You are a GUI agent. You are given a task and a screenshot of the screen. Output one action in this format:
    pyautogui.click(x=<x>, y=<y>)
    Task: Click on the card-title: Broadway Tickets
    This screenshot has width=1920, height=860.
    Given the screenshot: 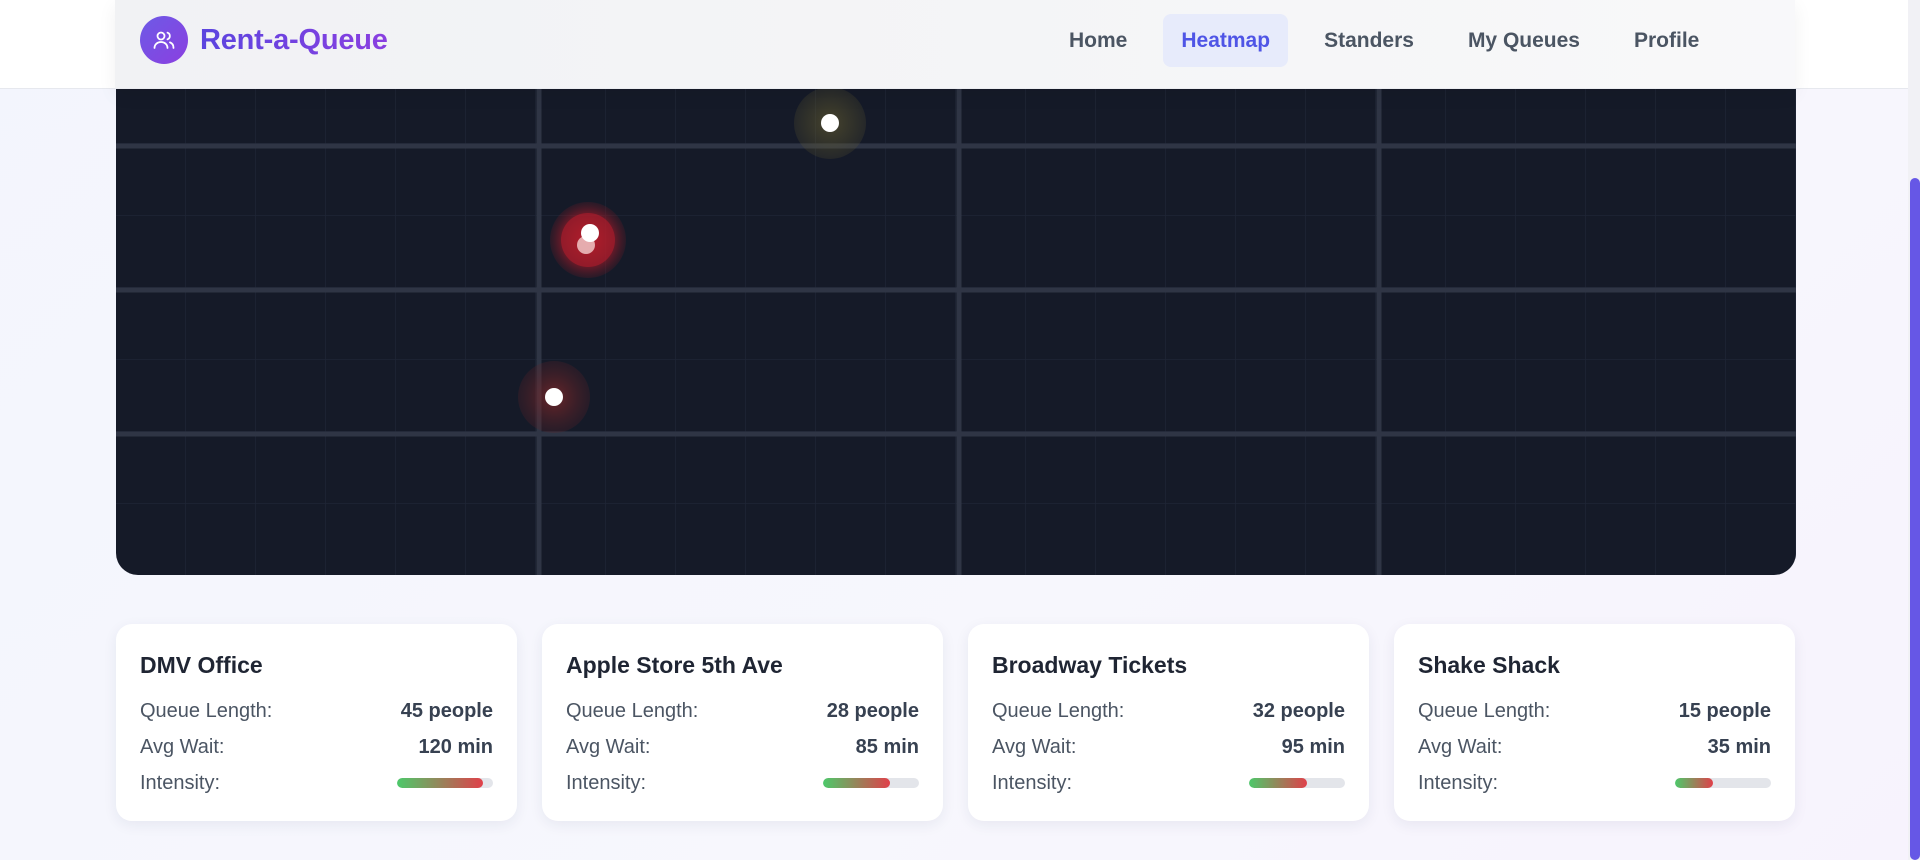 What is the action you would take?
    pyautogui.click(x=1090, y=665)
    